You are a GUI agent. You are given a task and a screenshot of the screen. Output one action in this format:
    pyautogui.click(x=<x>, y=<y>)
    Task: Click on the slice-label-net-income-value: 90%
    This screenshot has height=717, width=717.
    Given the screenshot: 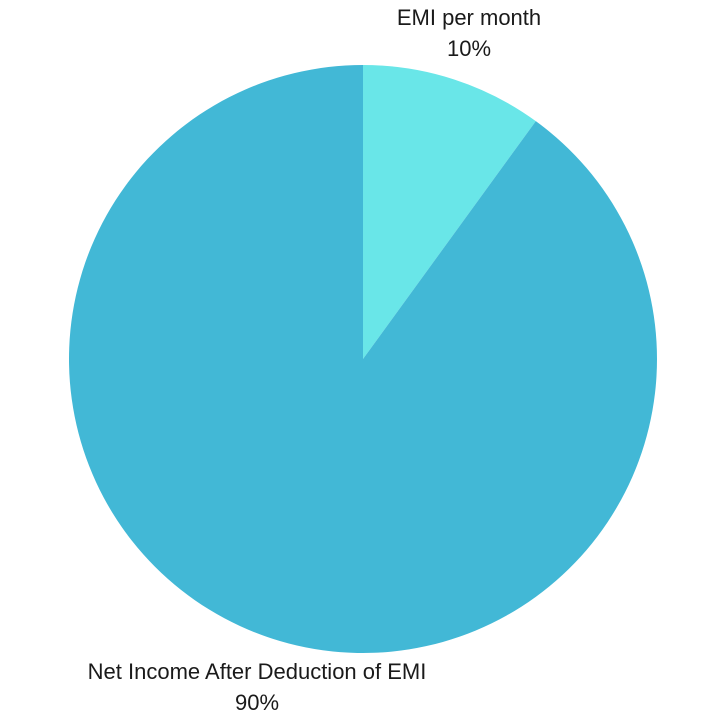 What is the action you would take?
    pyautogui.click(x=257, y=702)
    